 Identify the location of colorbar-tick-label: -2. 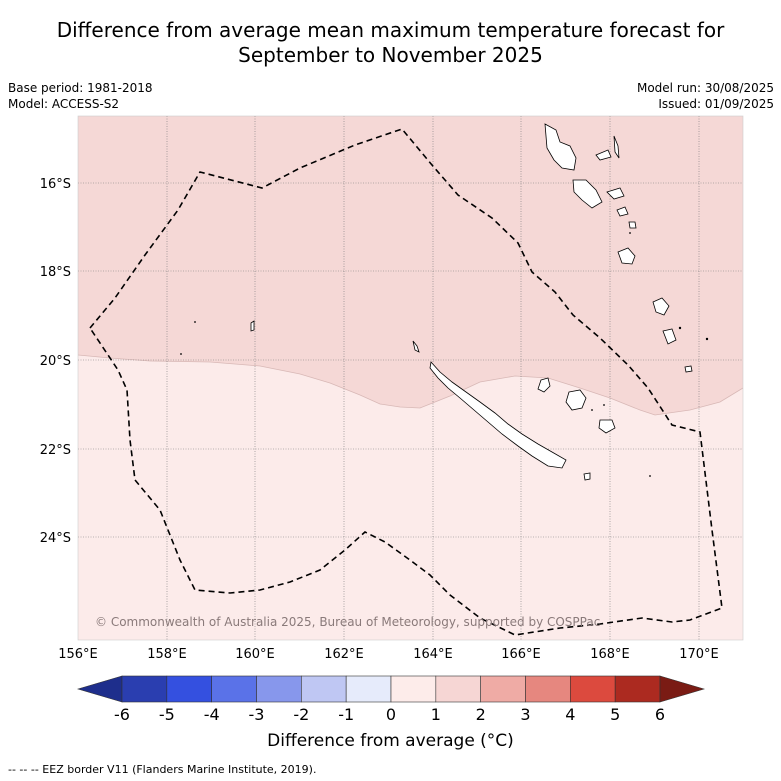
(301, 714).